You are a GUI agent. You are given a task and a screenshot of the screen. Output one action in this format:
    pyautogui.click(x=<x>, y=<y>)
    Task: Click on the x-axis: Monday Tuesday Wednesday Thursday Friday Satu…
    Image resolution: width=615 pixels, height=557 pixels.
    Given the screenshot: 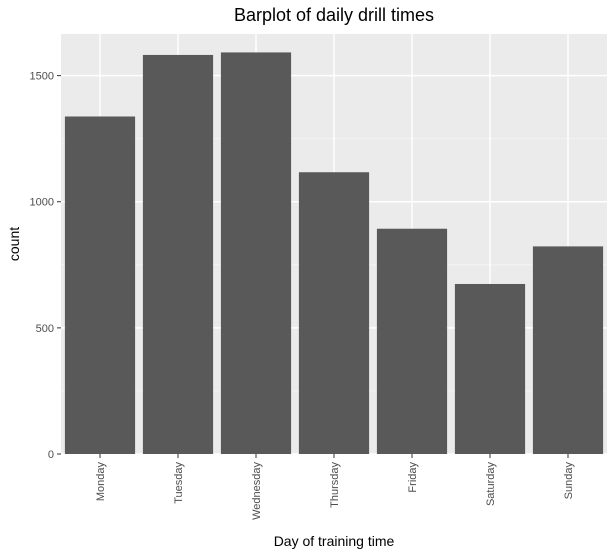 What is the action you would take?
    pyautogui.click(x=335, y=487)
    